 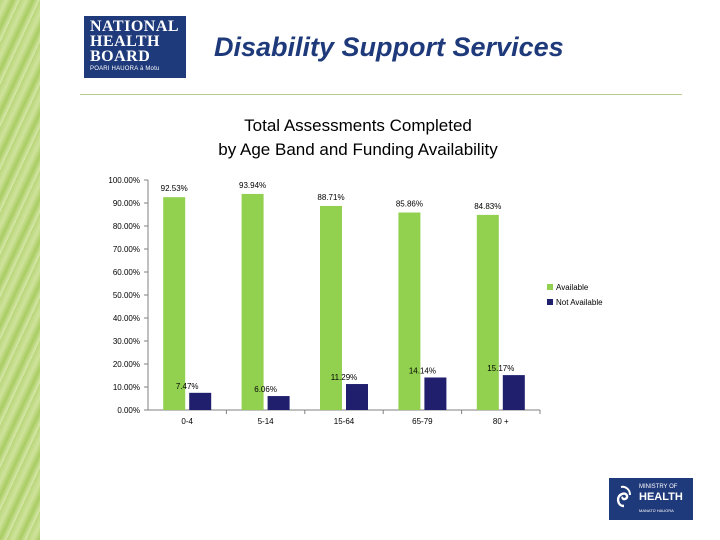 What do you see at coordinates (501, 421) in the screenshot?
I see `x-tick-label: 80 +` at bounding box center [501, 421].